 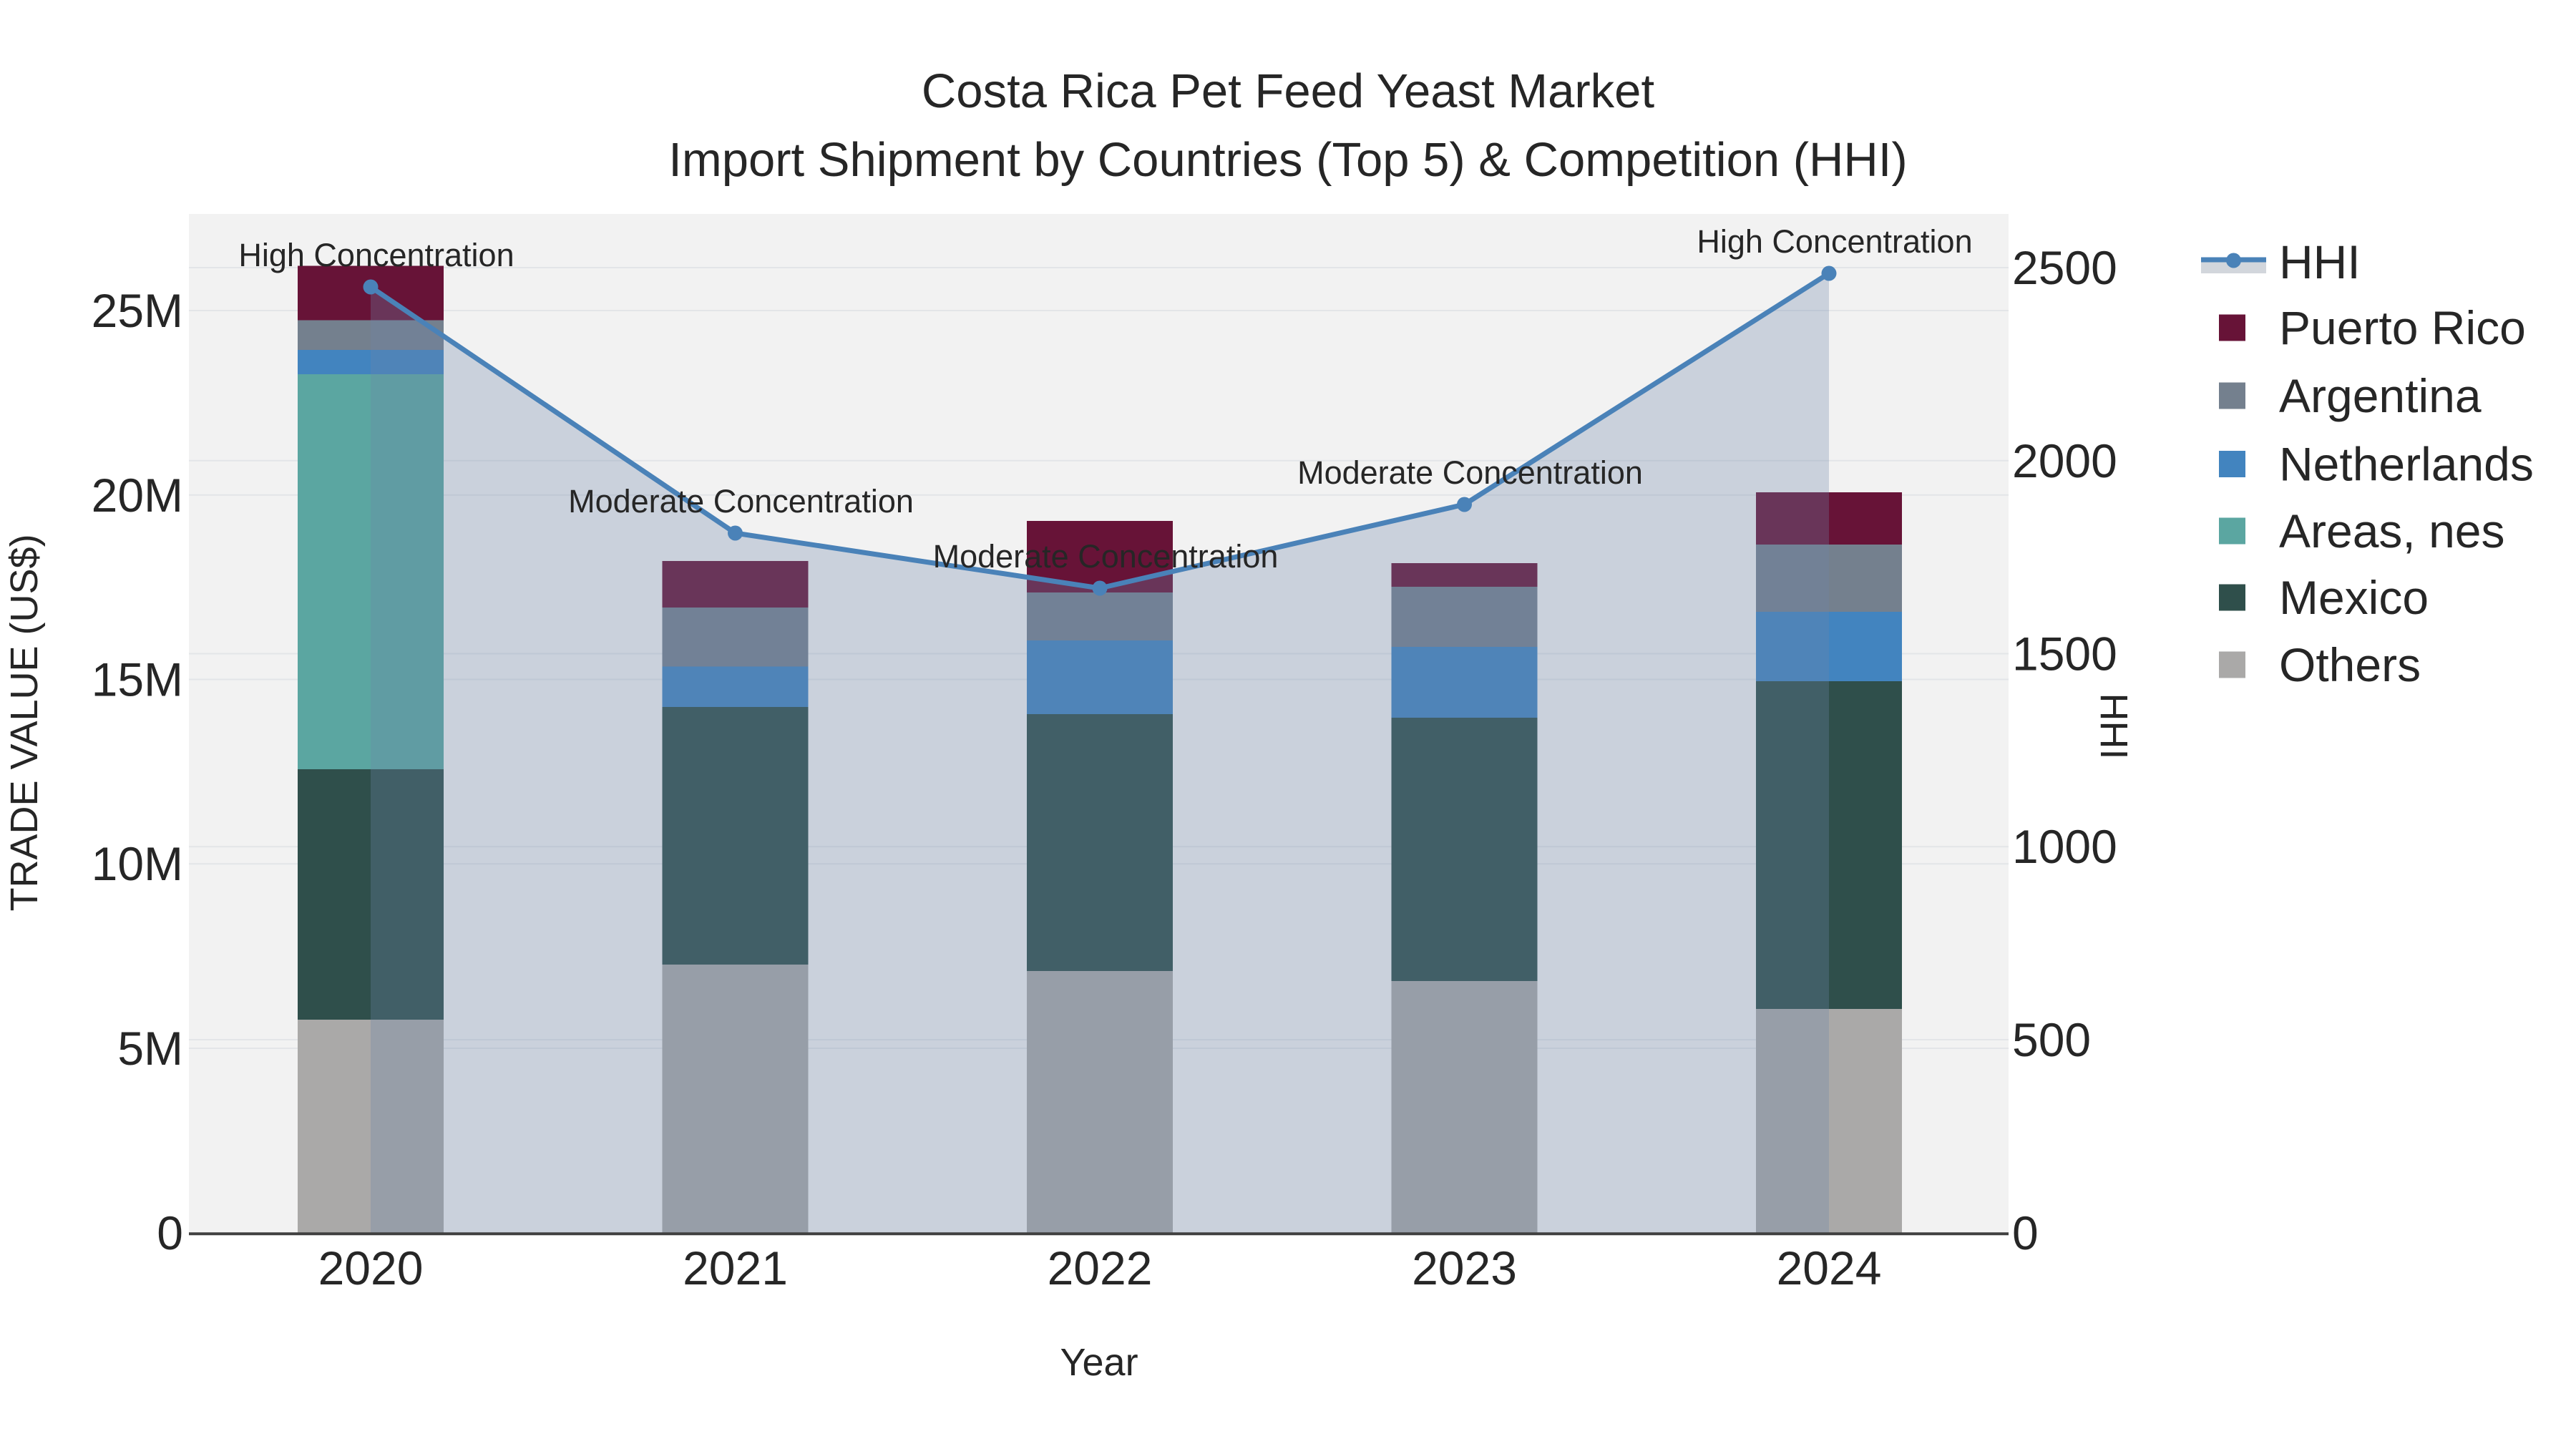 What do you see at coordinates (1100, 1267) in the screenshot?
I see `svg-text: 2022` at bounding box center [1100, 1267].